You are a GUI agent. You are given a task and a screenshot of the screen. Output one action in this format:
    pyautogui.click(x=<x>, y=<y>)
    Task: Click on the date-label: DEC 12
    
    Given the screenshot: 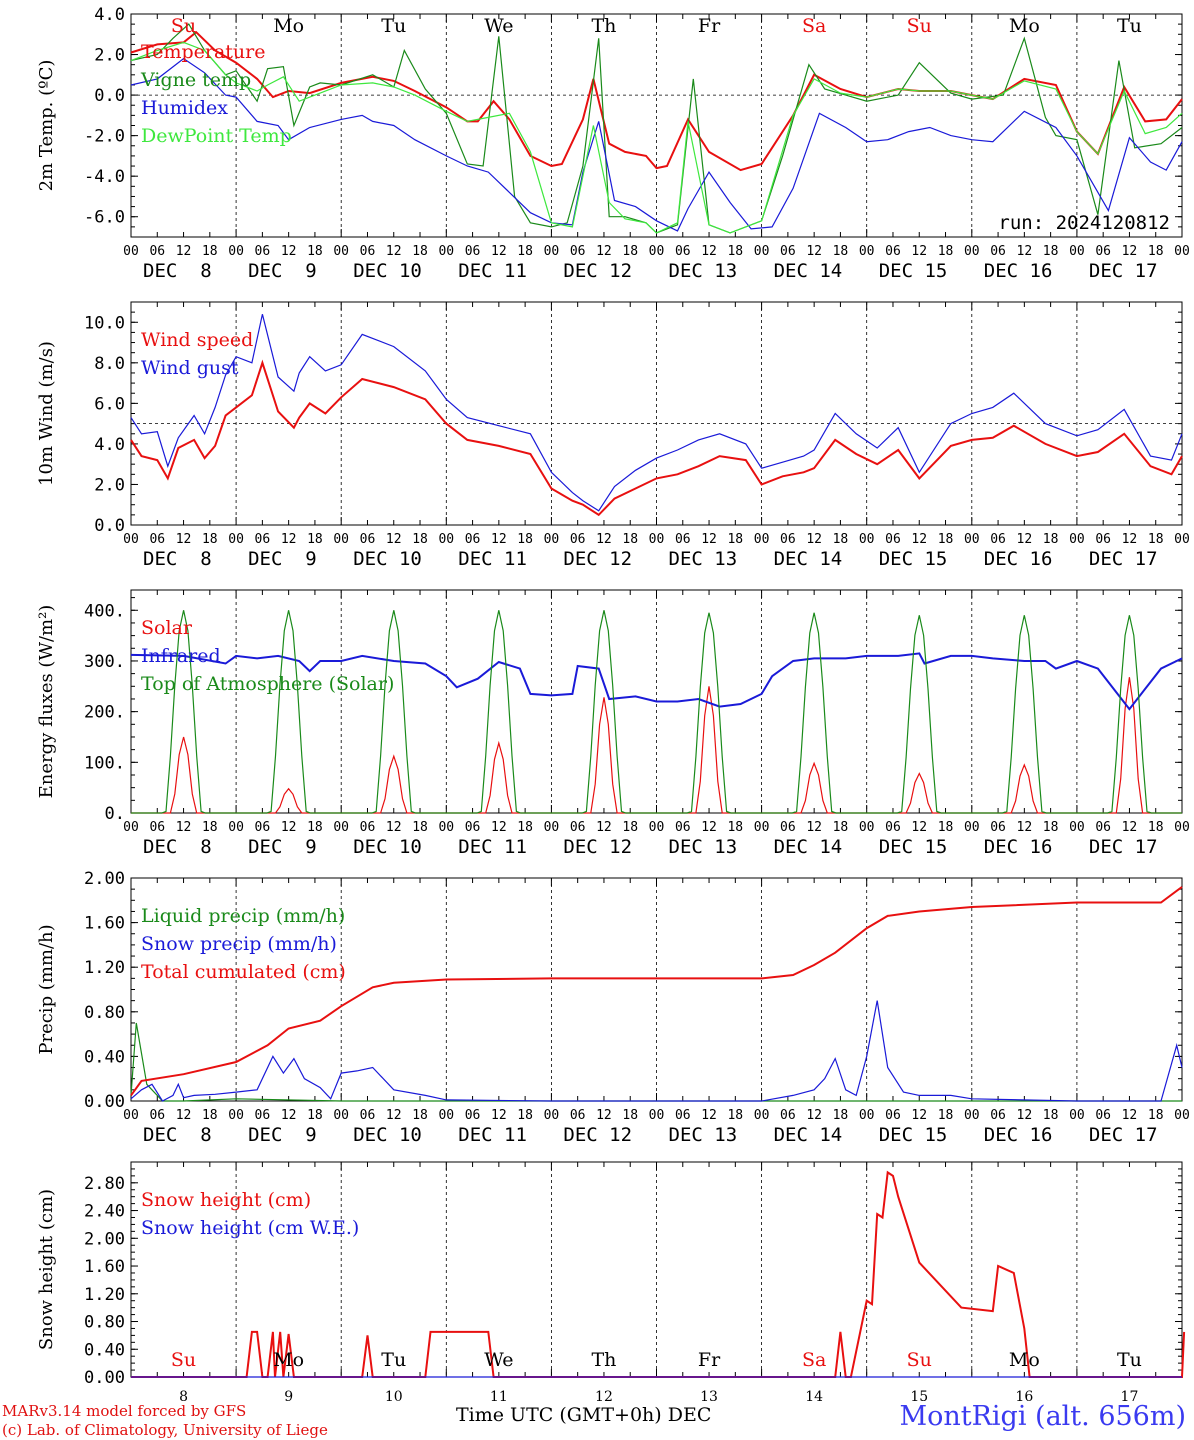 What is the action you would take?
    pyautogui.click(x=597, y=1135)
    